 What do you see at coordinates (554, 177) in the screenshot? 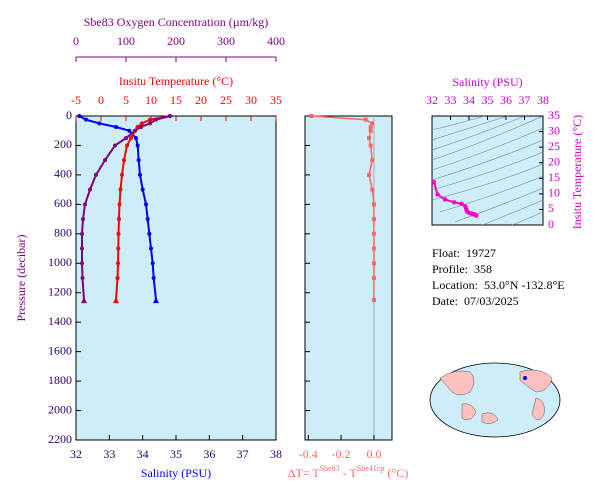
I see `y-tick-label: 15` at bounding box center [554, 177].